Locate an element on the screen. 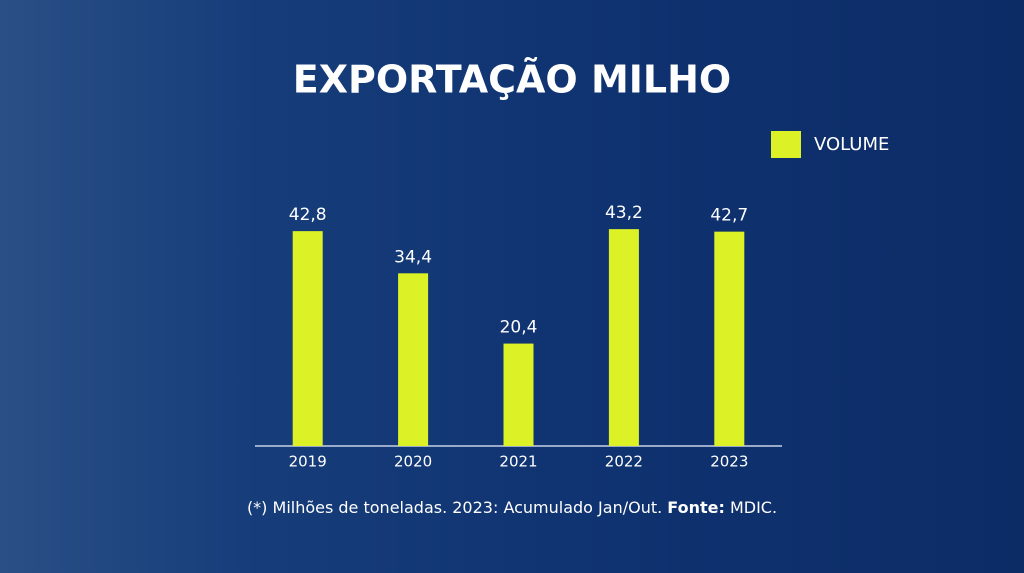 This screenshot has height=573, width=1024. value-label: 43,2 is located at coordinates (624, 213).